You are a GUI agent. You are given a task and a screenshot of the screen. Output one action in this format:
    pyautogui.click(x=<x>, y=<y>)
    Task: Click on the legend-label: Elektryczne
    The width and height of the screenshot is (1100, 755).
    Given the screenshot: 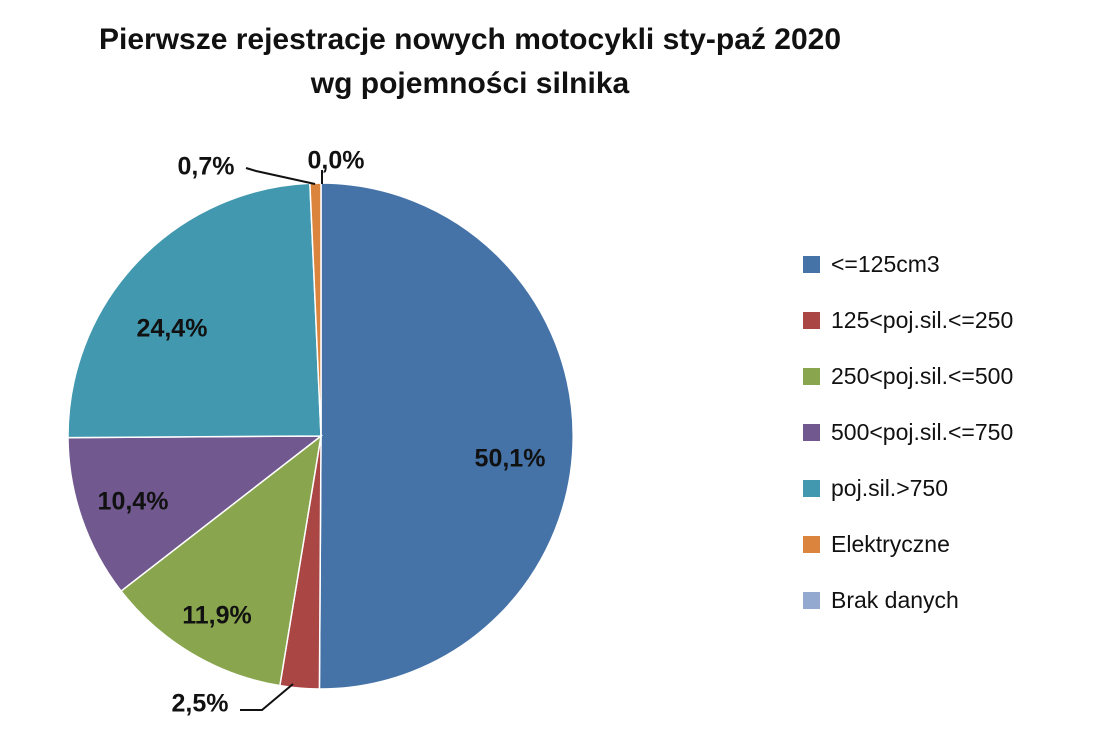 What is the action you would take?
    pyautogui.click(x=890, y=543)
    